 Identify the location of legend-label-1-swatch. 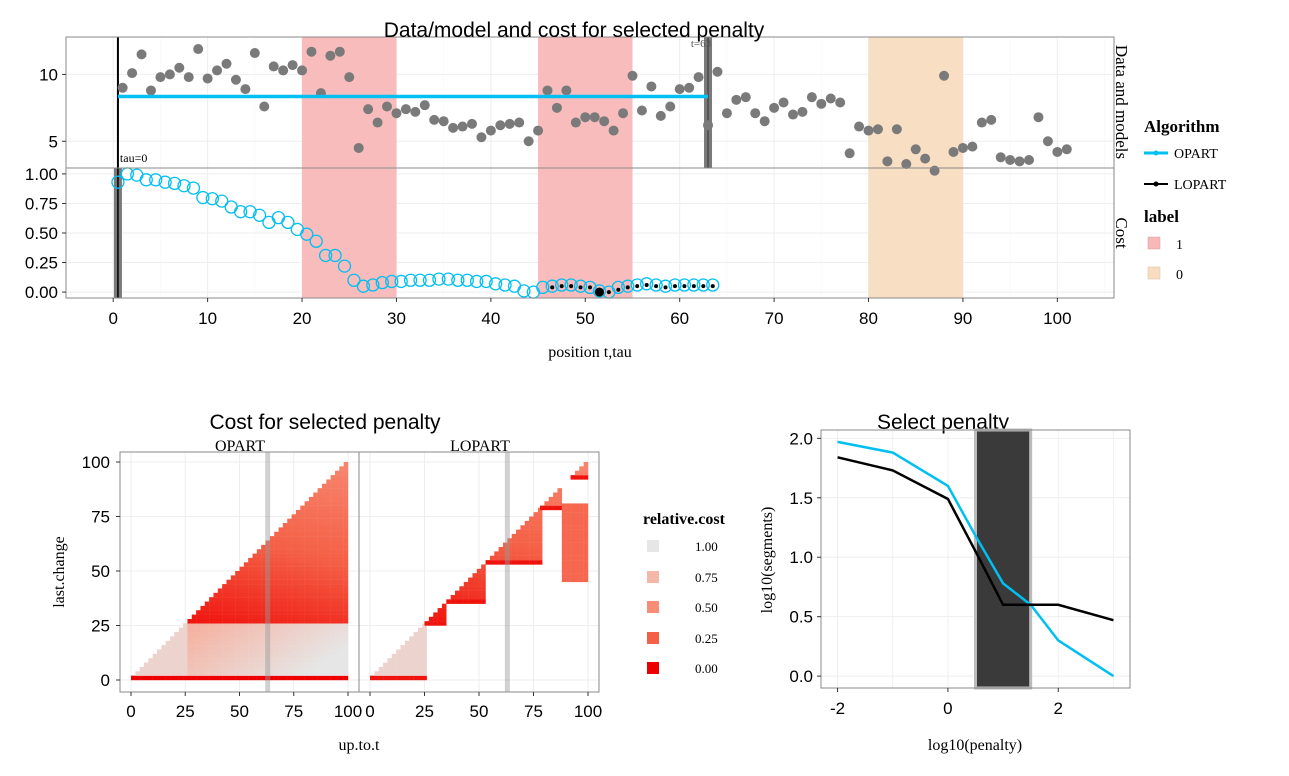
(1154, 243).